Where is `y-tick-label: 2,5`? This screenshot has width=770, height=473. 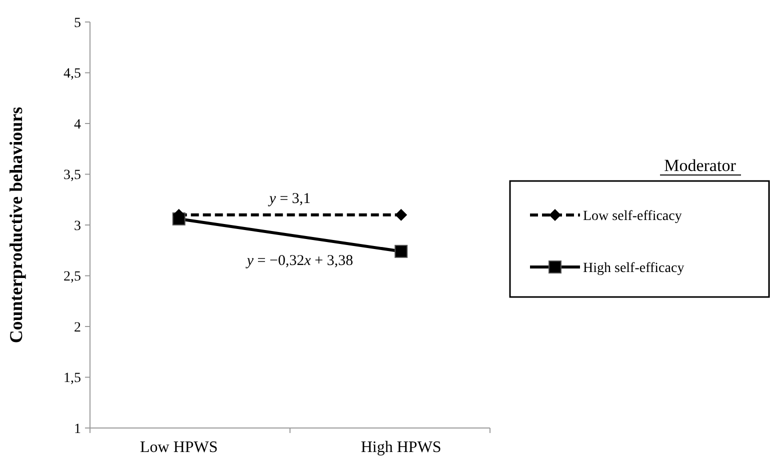 y-tick-label: 2,5 is located at coordinates (72, 277).